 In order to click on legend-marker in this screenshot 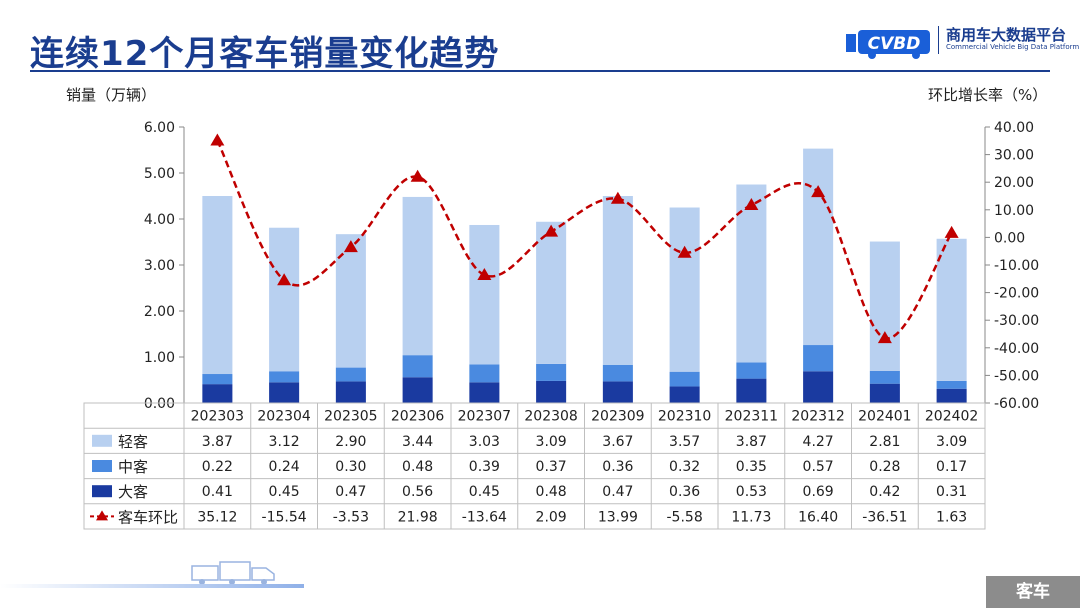, I will do `click(102, 515)`.